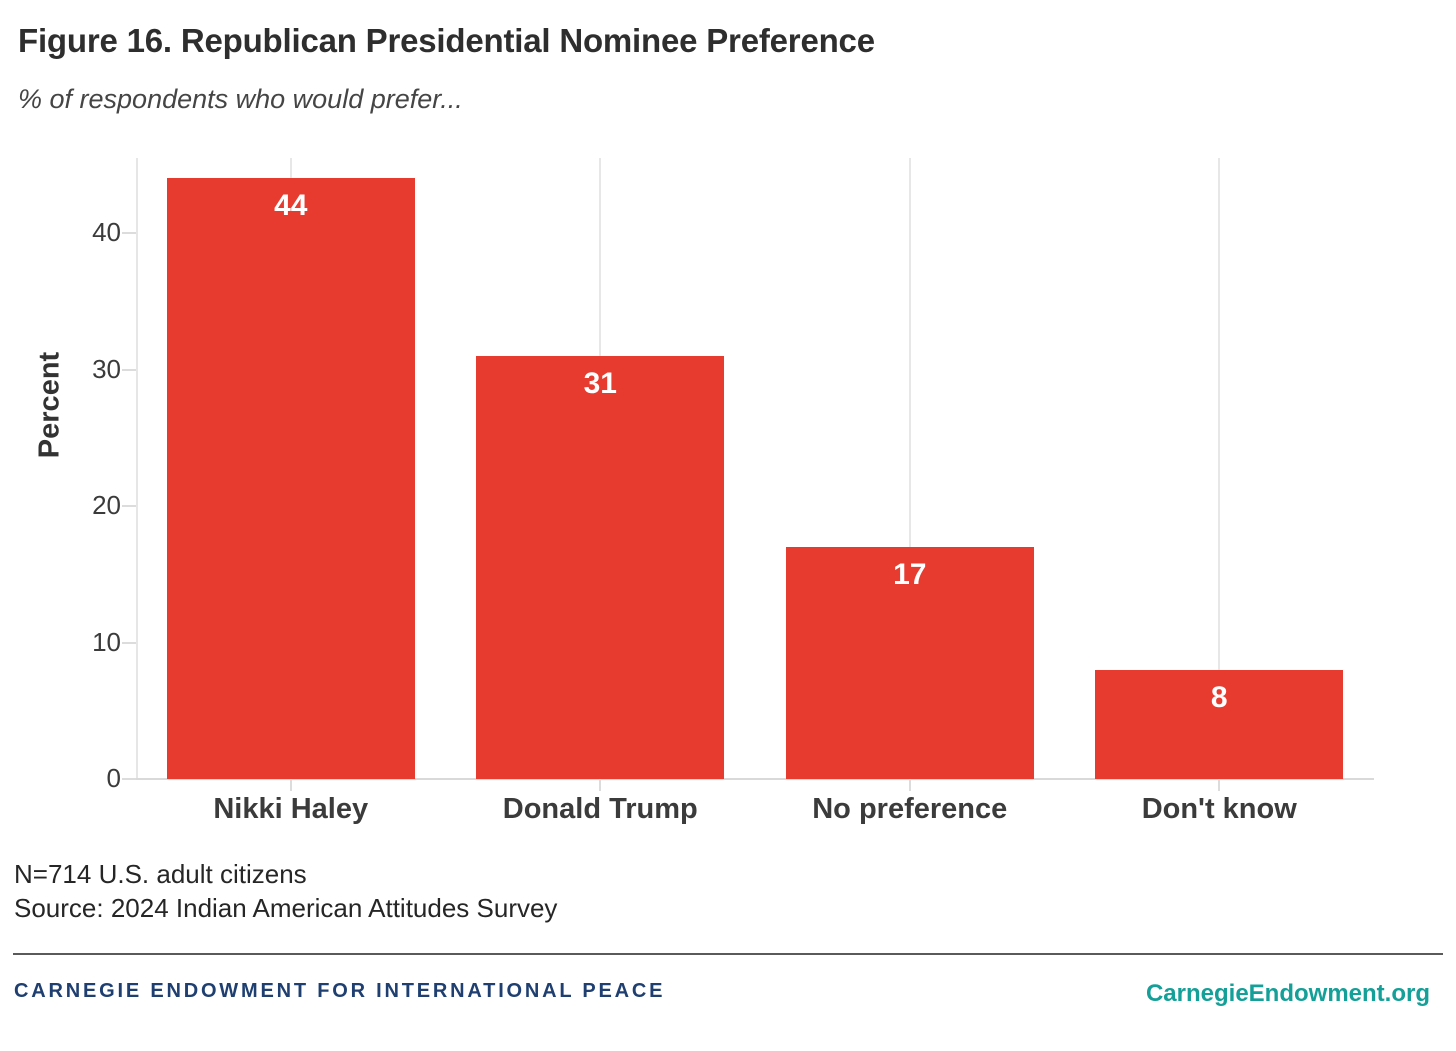 Image resolution: width=1456 pixels, height=1051 pixels. I want to click on category-slot: 44 Nikki Haley, so click(291, 491).